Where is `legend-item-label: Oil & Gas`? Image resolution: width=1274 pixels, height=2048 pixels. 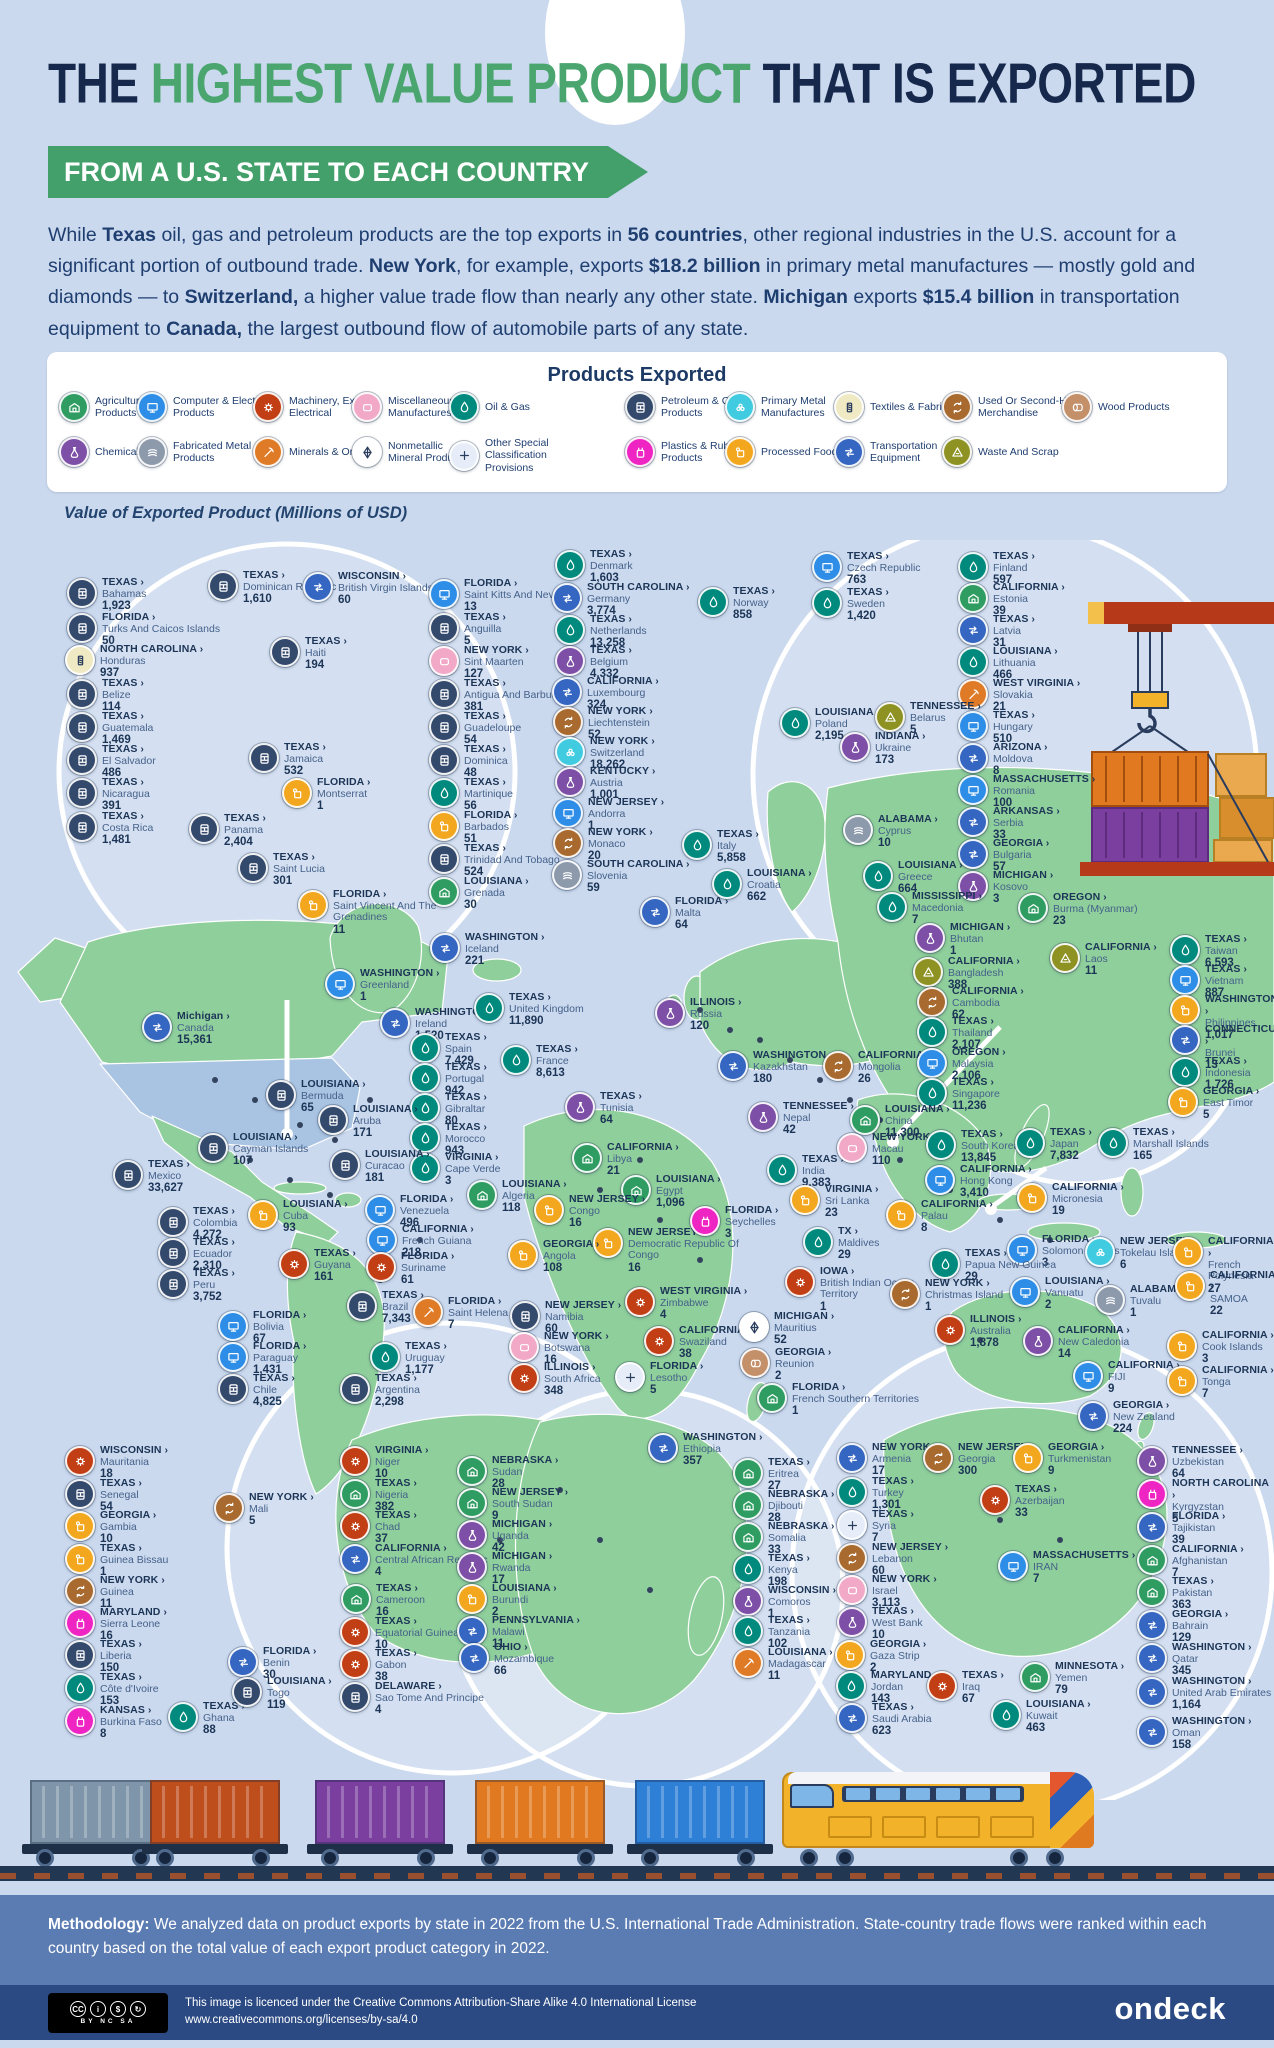
legend-item-label: Oil & Gas is located at coordinates (507, 406).